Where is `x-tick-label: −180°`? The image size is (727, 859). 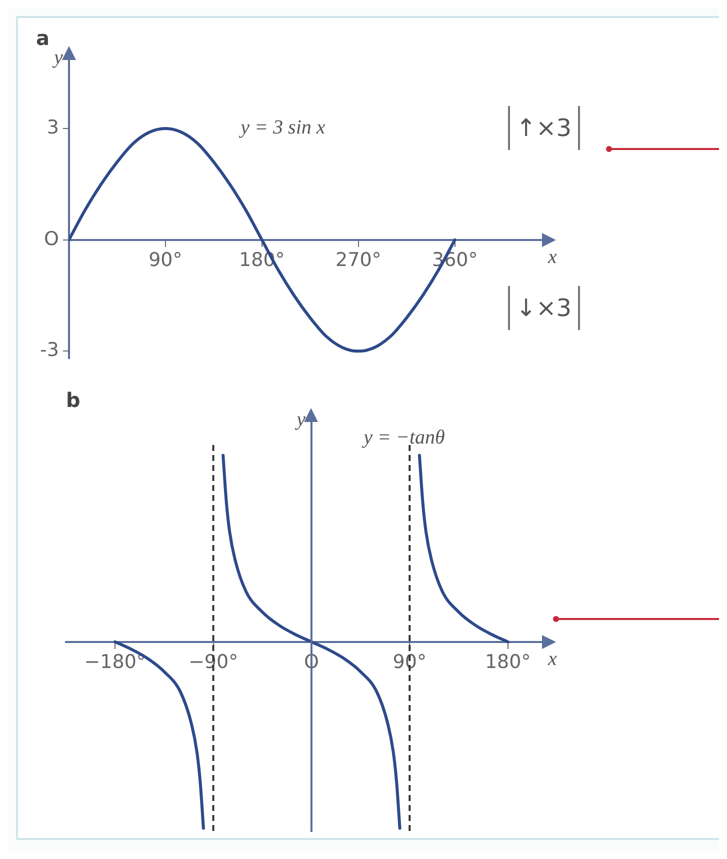 x-tick-label: −180° is located at coordinates (115, 662).